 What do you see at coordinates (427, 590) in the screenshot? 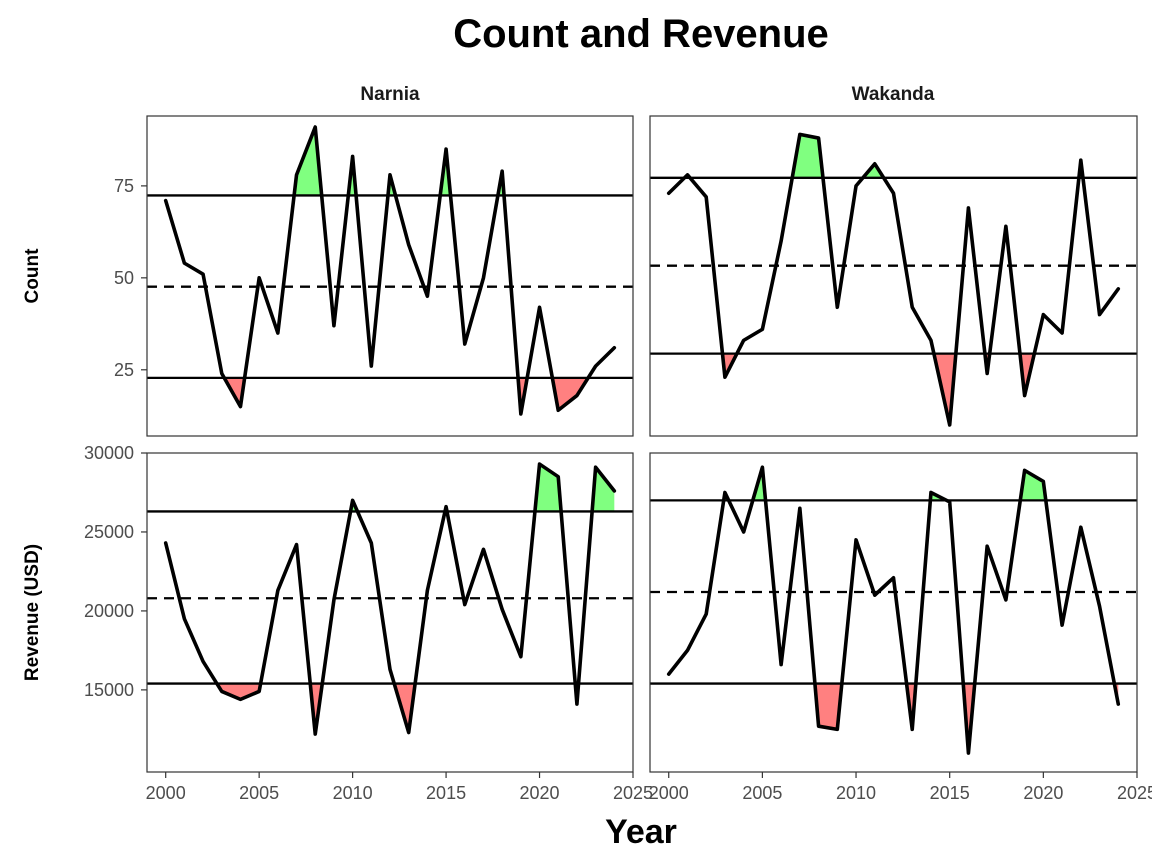
I see `panel-narnia-revenue-point-2014` at bounding box center [427, 590].